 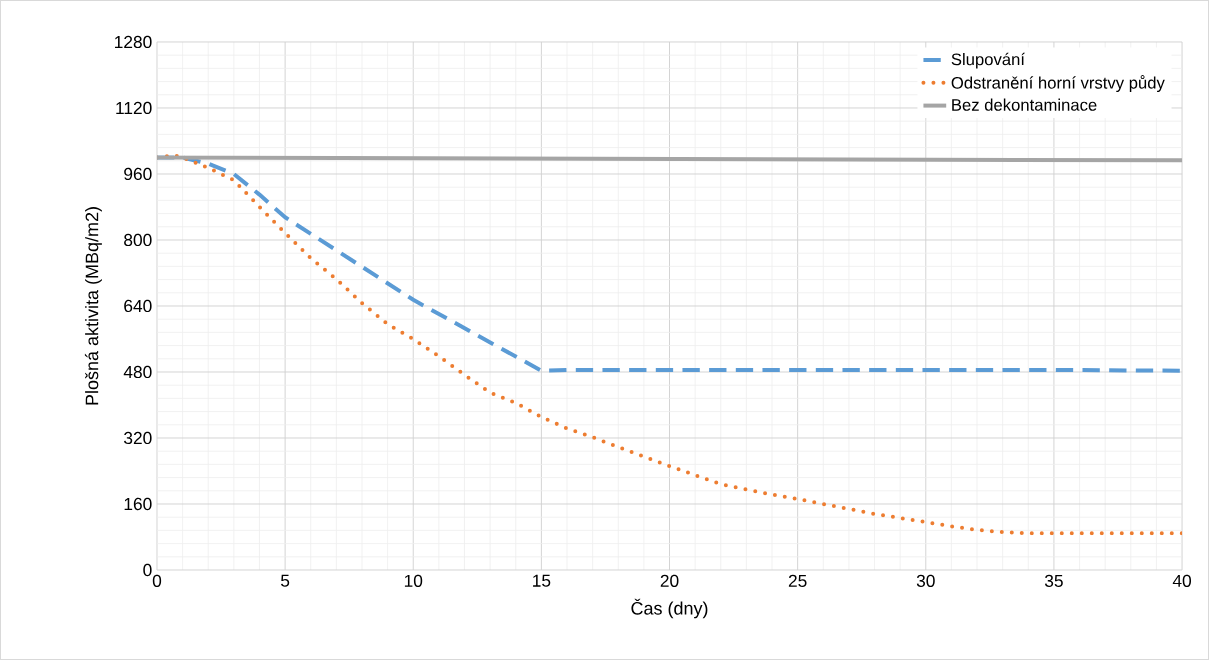 What do you see at coordinates (669, 580) in the screenshot?
I see `x-tick-label: 20` at bounding box center [669, 580].